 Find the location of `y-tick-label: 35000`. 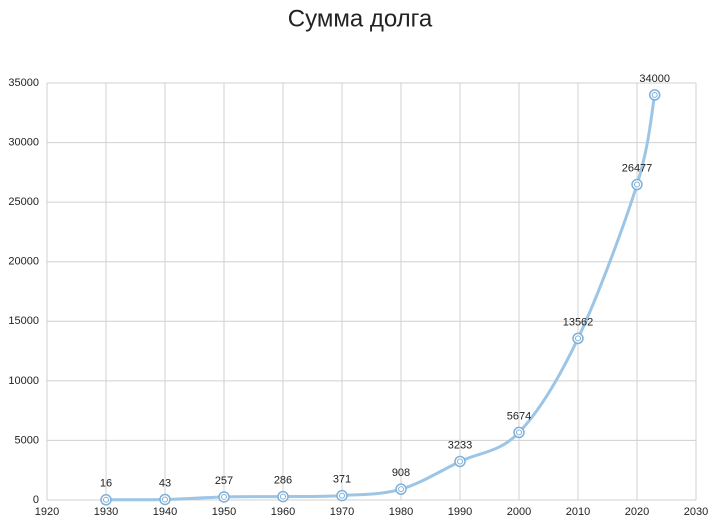

y-tick-label: 35000 is located at coordinates (23, 83).